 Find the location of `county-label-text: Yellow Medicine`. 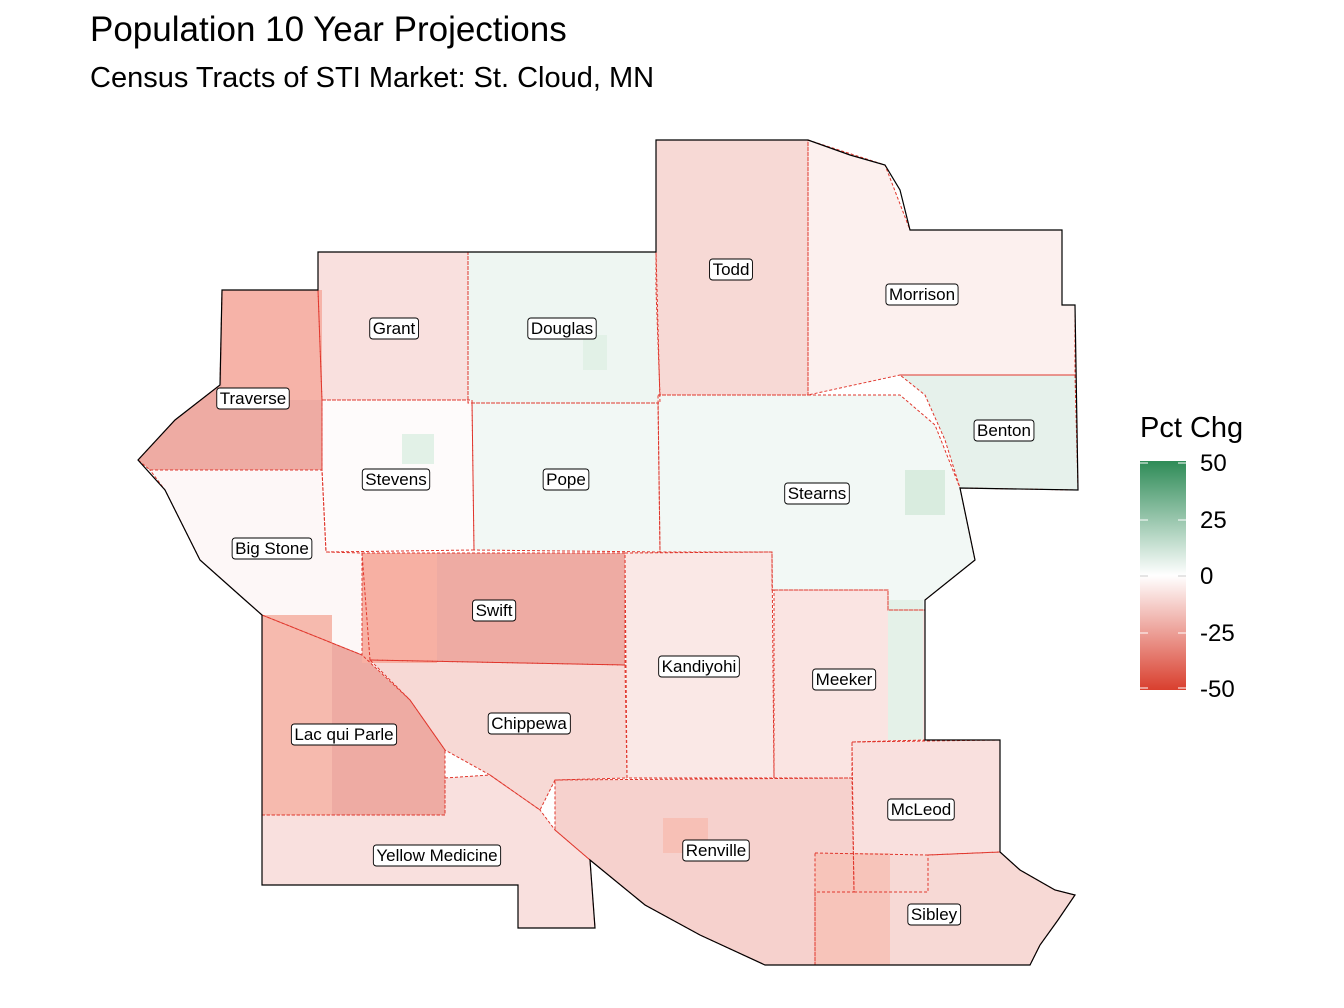

county-label-text: Yellow Medicine is located at coordinates (436, 855).